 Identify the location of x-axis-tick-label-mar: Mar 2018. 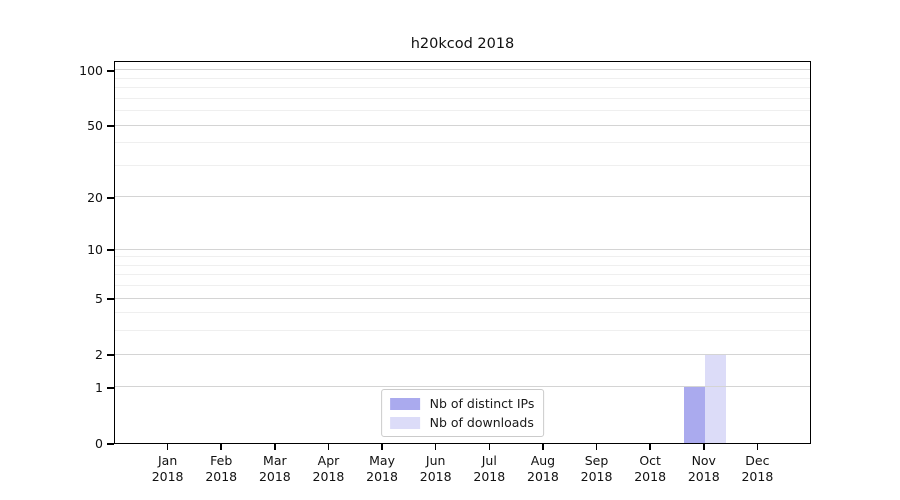
(274, 468).